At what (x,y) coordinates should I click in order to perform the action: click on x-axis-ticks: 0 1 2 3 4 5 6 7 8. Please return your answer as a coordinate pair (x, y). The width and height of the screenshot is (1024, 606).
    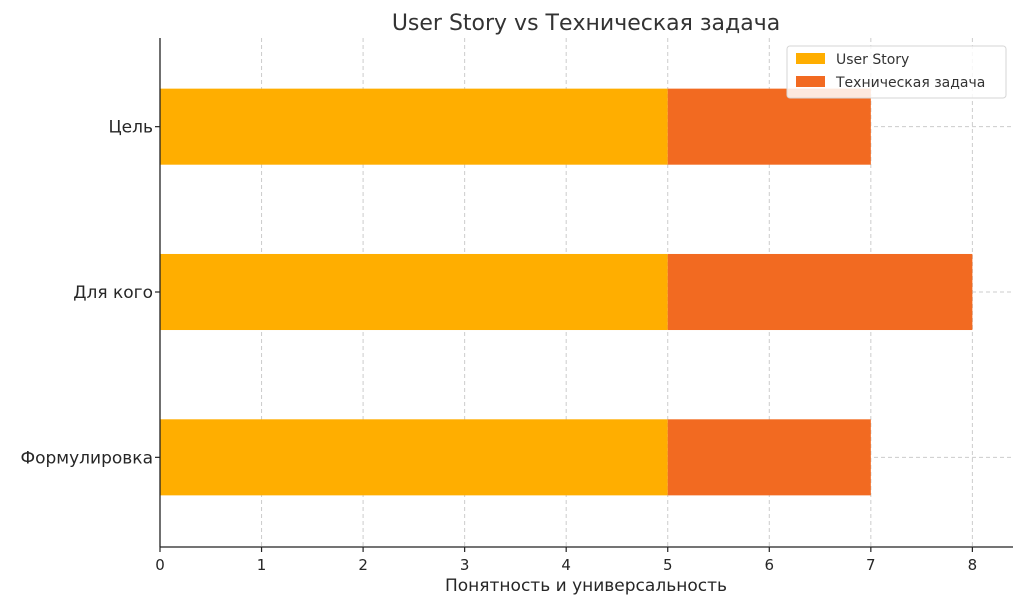
    Looking at the image, I should click on (566, 560).